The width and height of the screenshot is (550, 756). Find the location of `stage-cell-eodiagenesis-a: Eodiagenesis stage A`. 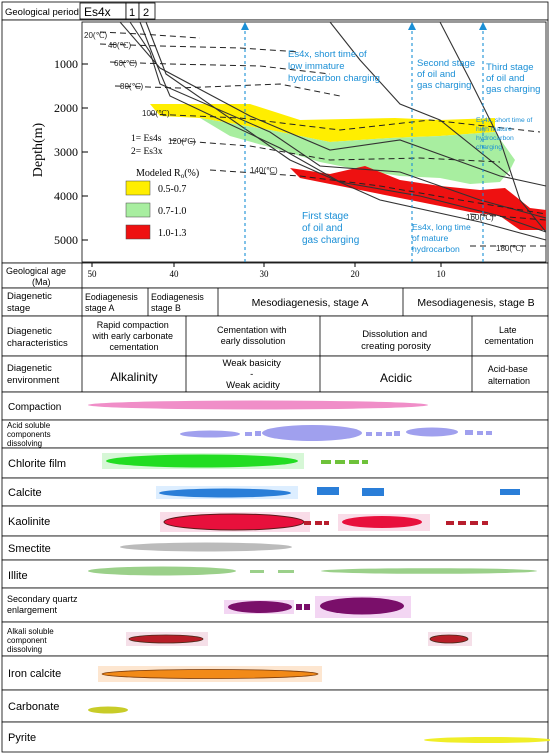

stage-cell-eodiagenesis-a: Eodiagenesis stage A is located at coordinates (112, 302).